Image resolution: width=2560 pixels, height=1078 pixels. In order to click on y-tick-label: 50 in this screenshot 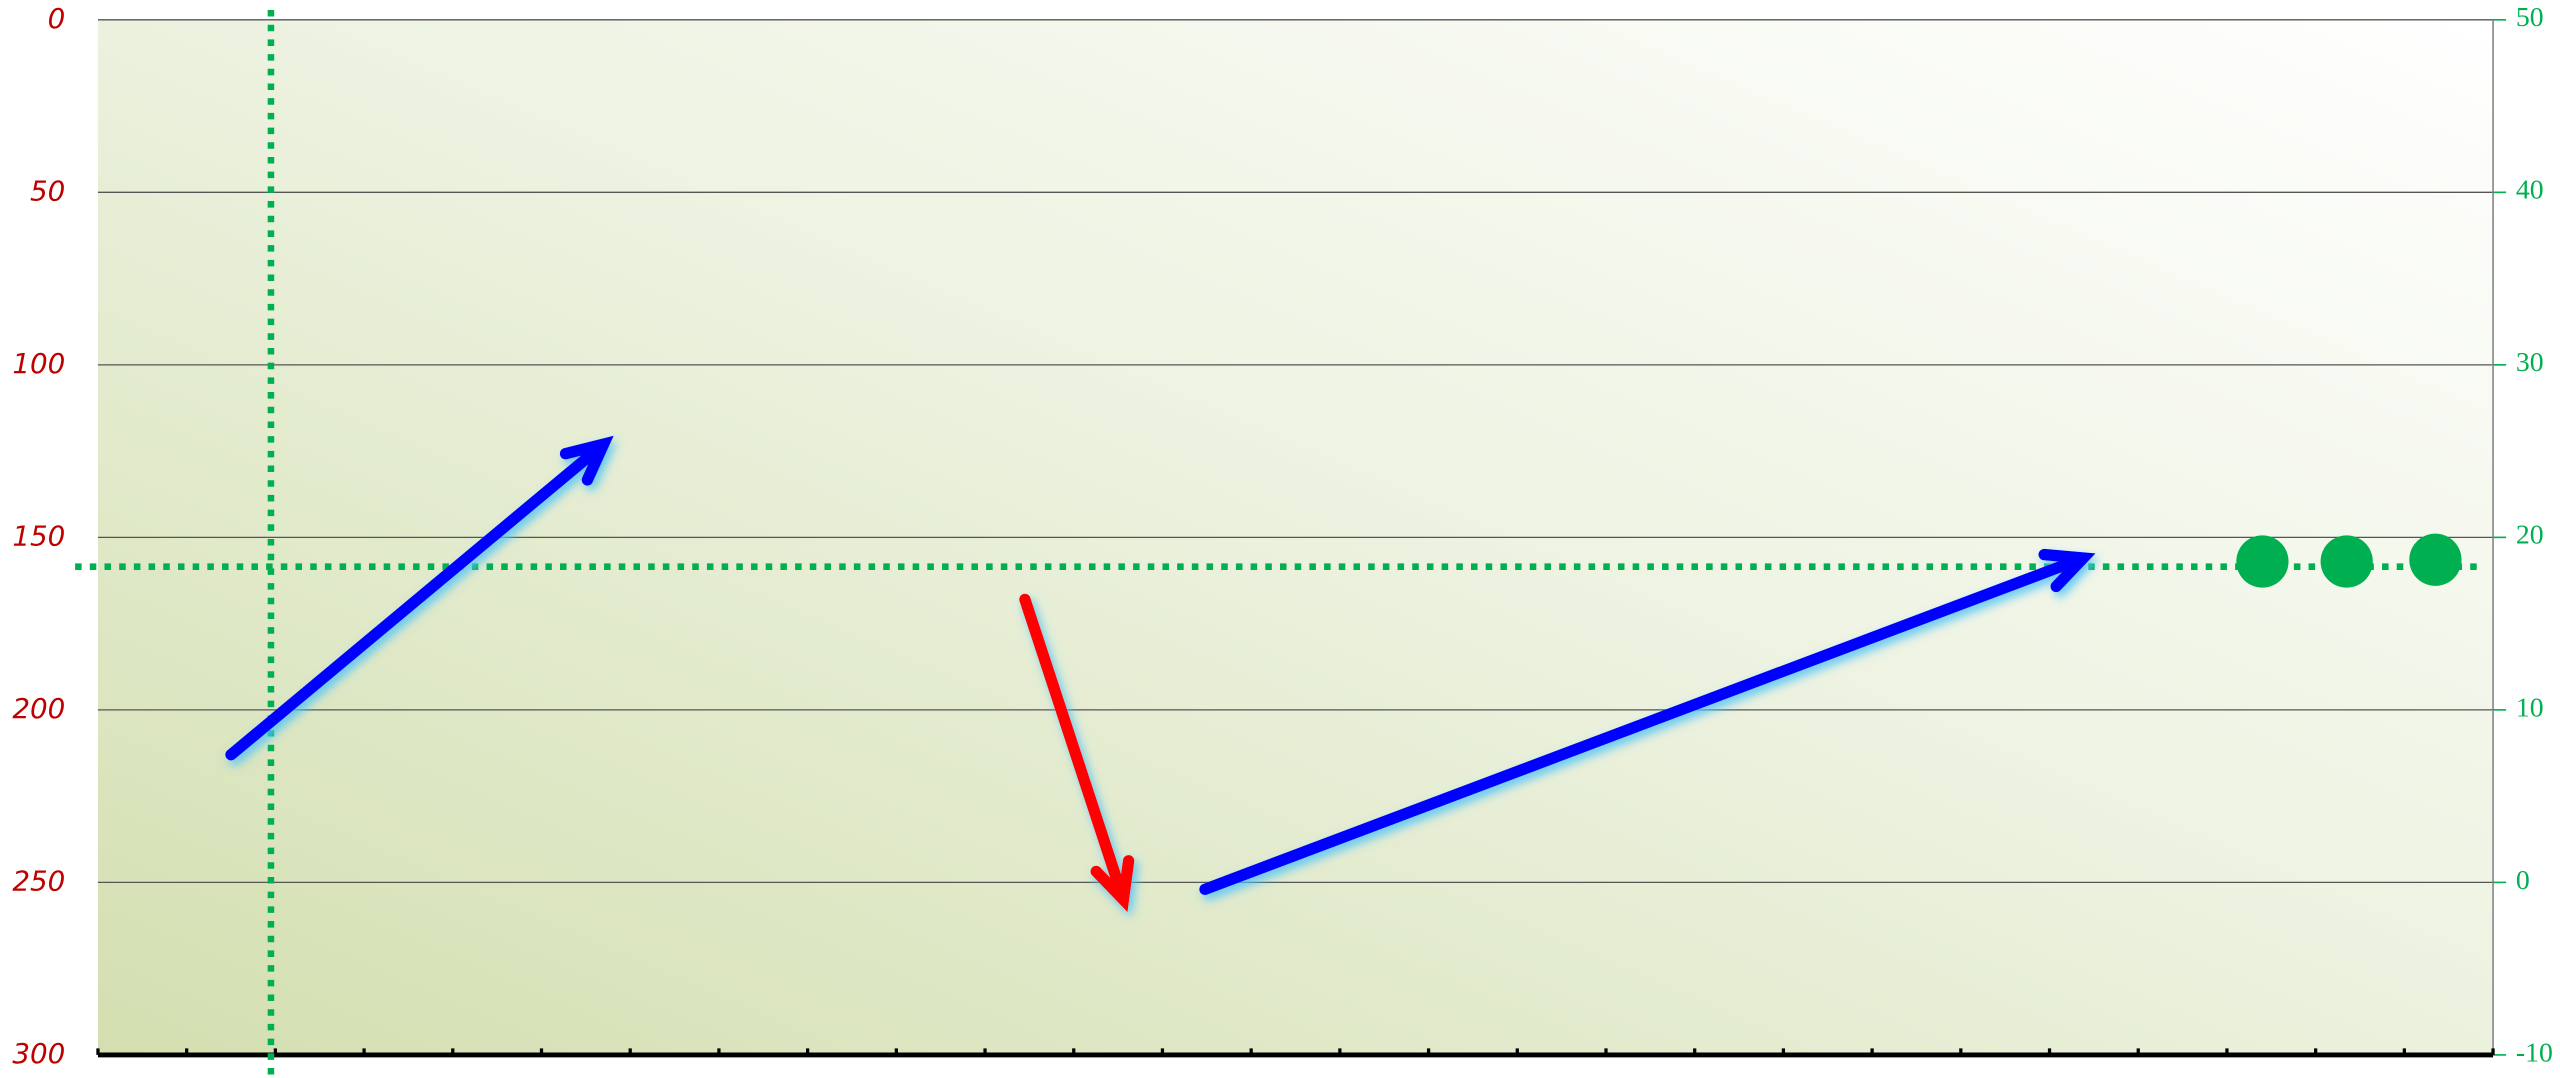, I will do `click(47, 190)`.